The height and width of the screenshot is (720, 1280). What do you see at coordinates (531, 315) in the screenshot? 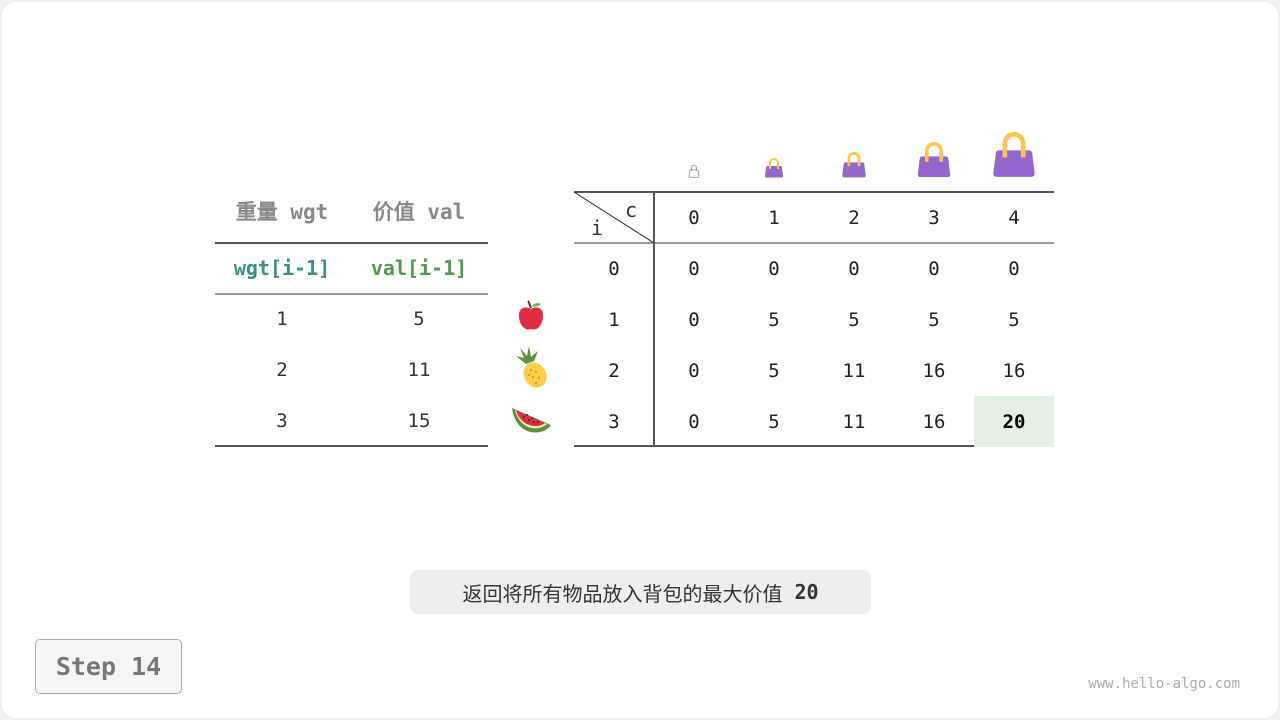
I see `apple-icon` at bounding box center [531, 315].